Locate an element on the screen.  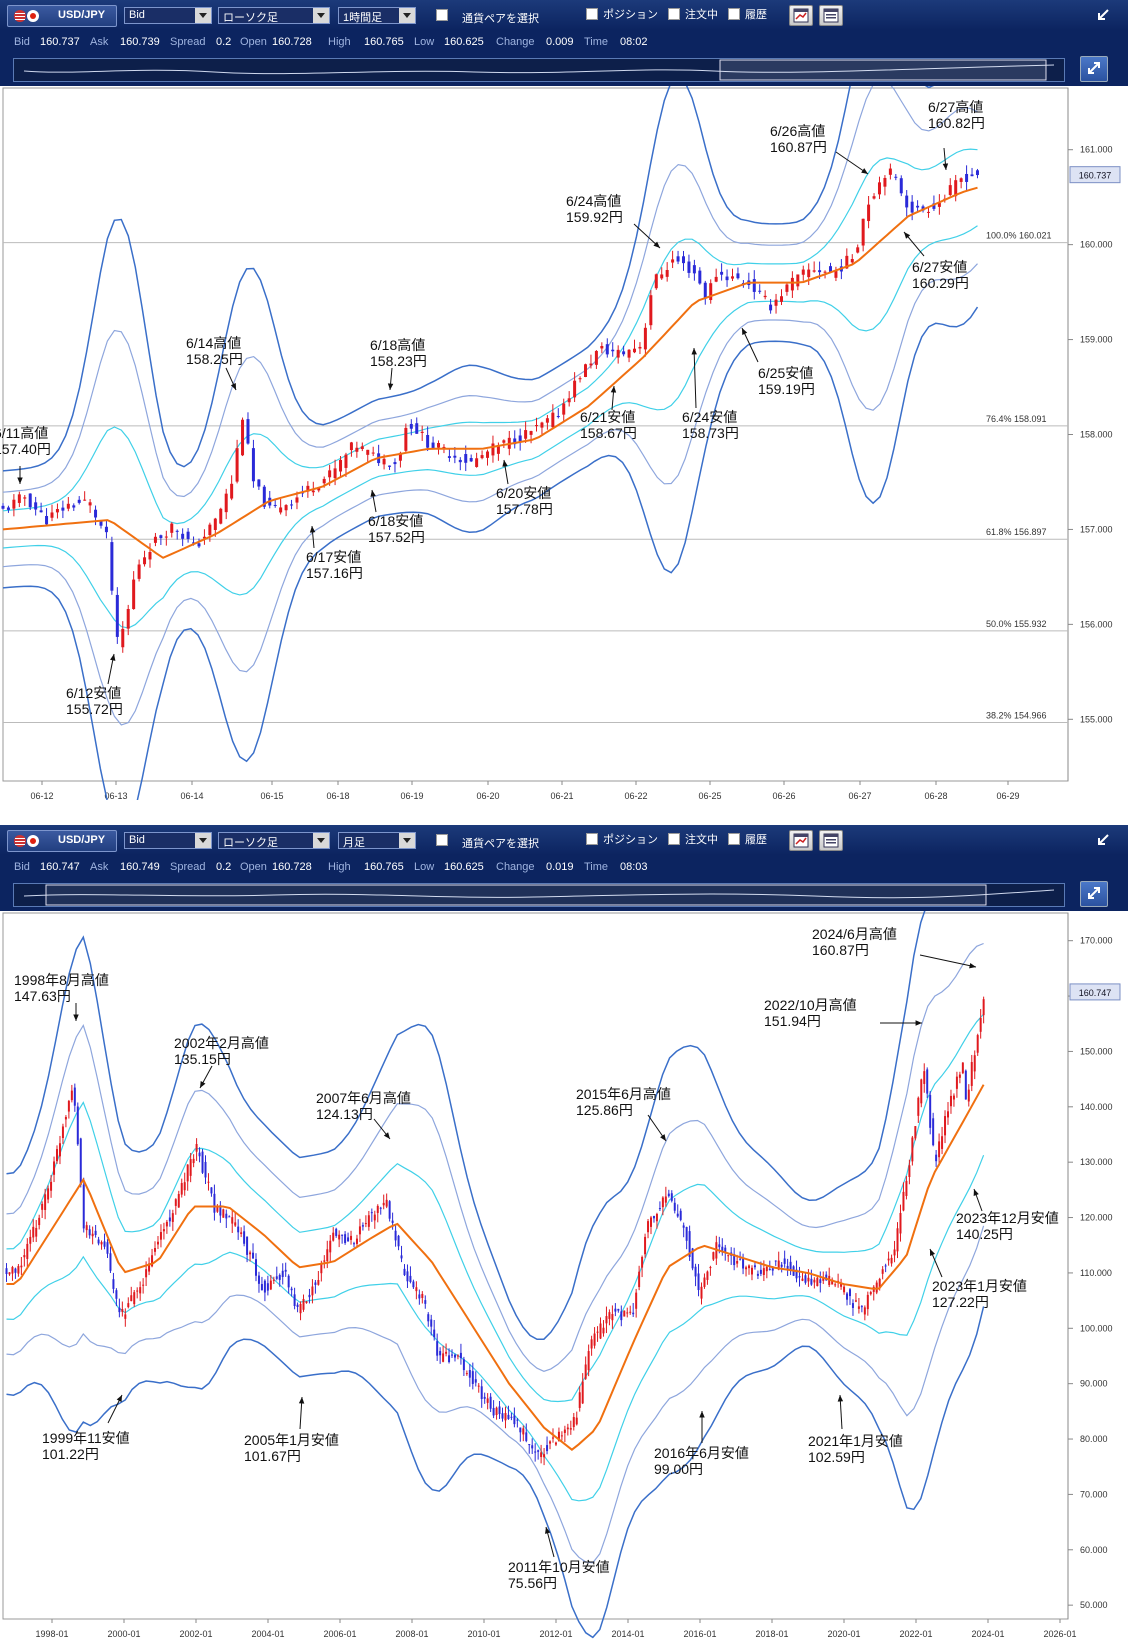
timeframe-select: 月足 is located at coordinates (377, 840).